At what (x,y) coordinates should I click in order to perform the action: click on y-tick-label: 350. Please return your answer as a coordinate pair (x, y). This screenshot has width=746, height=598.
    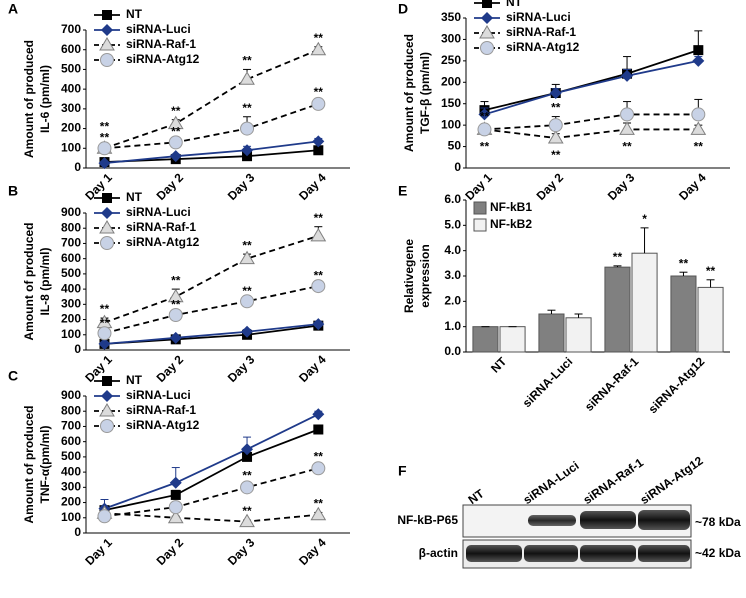
    Looking at the image, I should click on (451, 17).